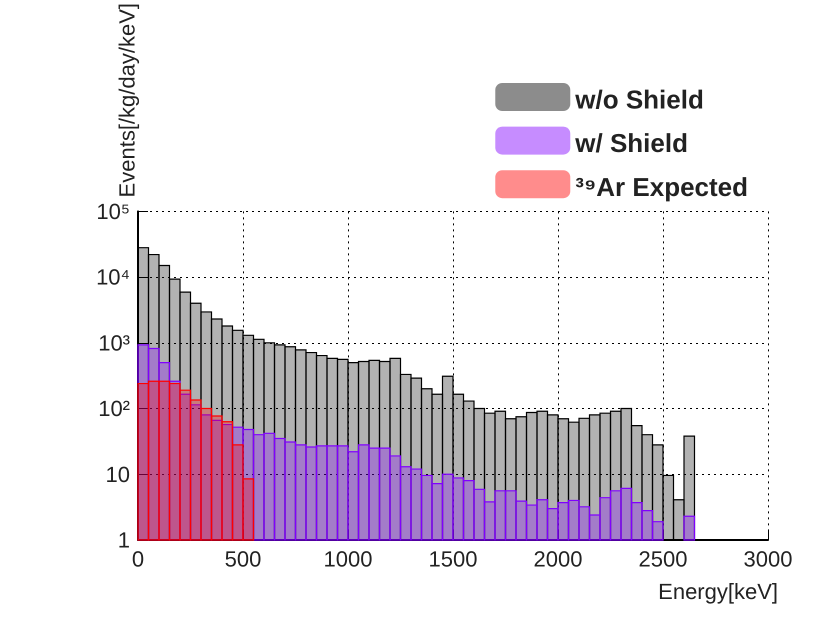 This screenshot has height=621, width=823. I want to click on x-tick-label: 0, so click(138, 559).